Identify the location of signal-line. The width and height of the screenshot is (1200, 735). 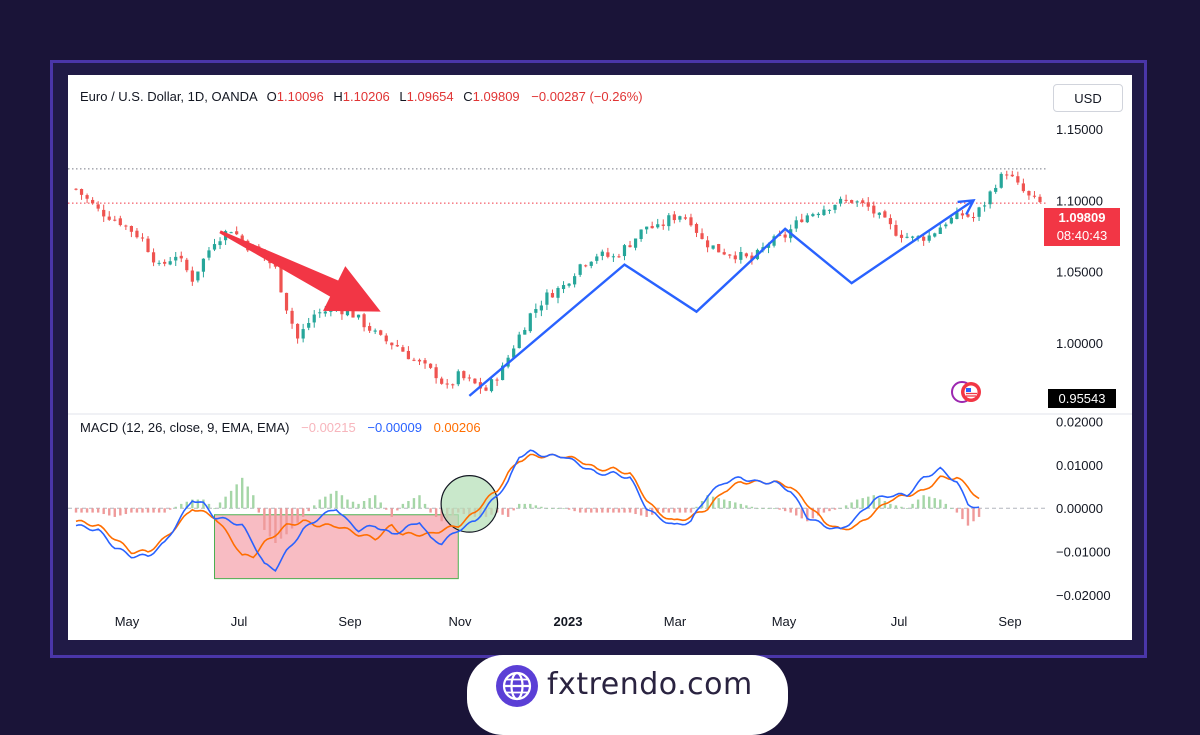
(527, 506).